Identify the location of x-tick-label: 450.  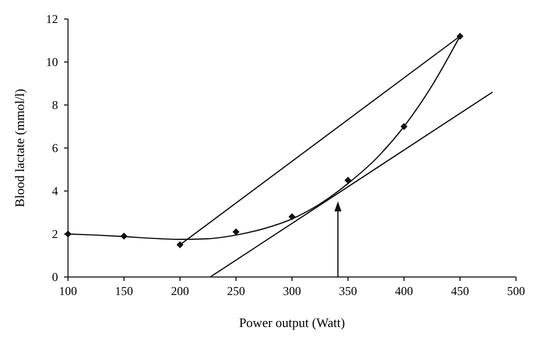
(460, 291).